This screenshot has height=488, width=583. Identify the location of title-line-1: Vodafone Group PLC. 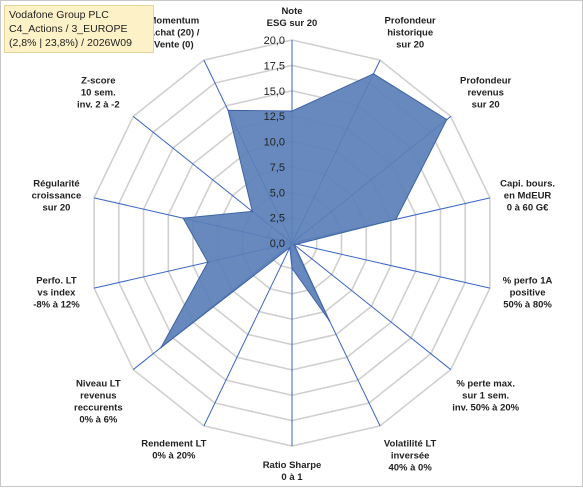
(59, 15).